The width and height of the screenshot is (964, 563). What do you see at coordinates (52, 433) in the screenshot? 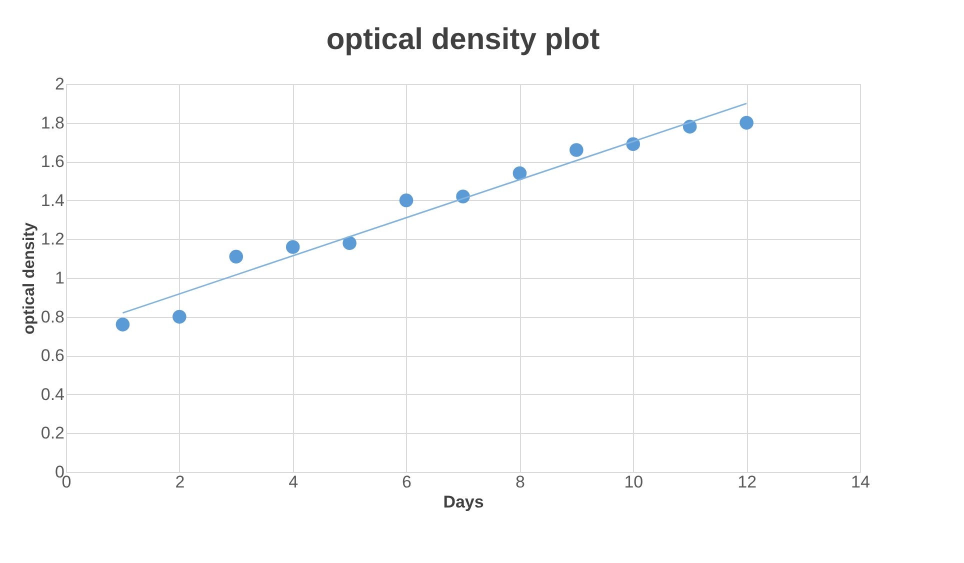
I see `y-tick-label: 0.2` at bounding box center [52, 433].